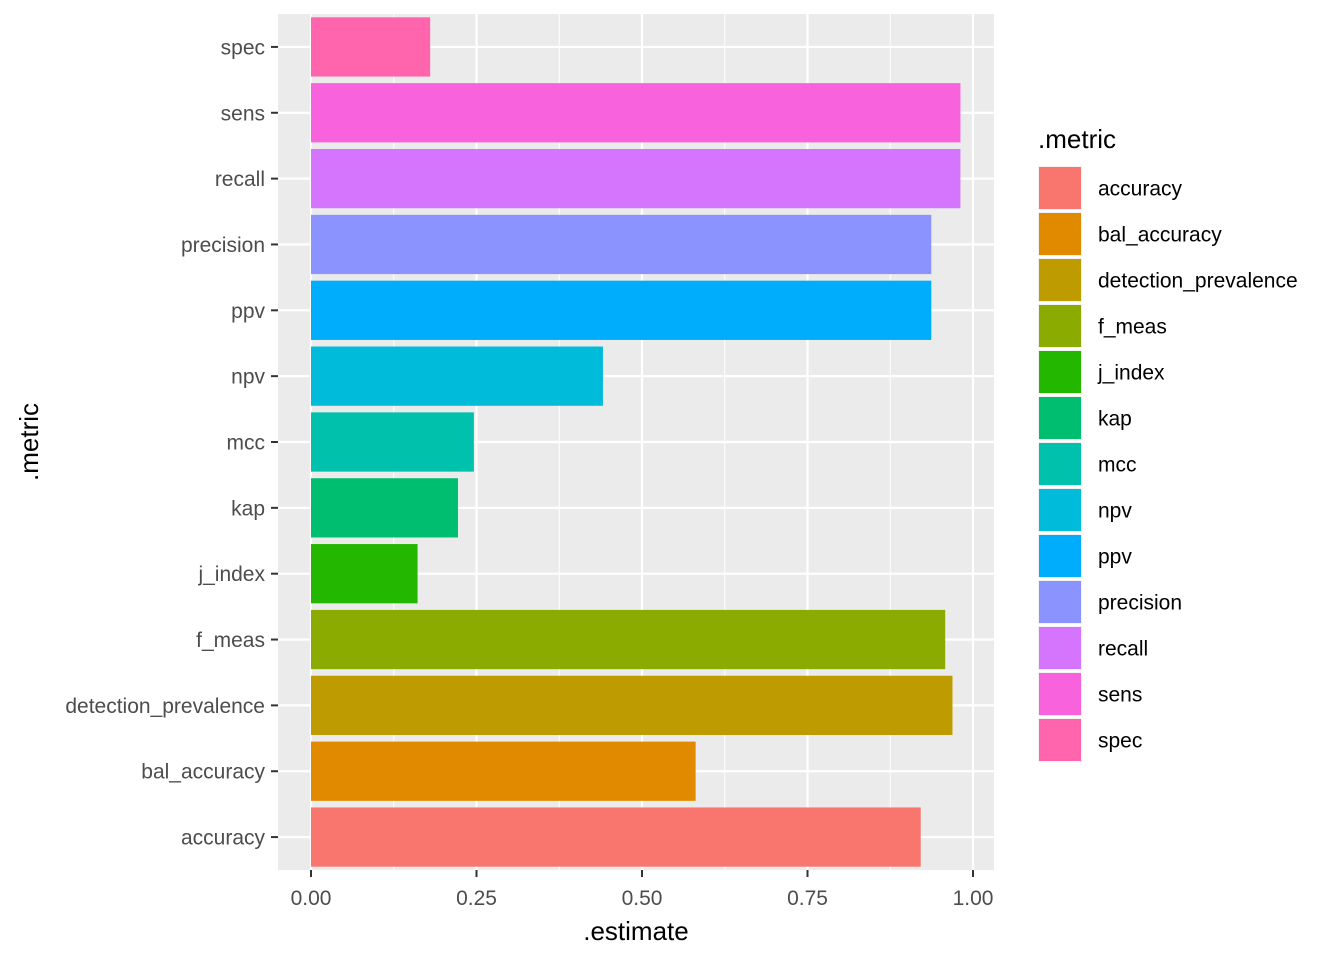 The width and height of the screenshot is (1344, 965). I want to click on legend-label: ppv, so click(1115, 557).